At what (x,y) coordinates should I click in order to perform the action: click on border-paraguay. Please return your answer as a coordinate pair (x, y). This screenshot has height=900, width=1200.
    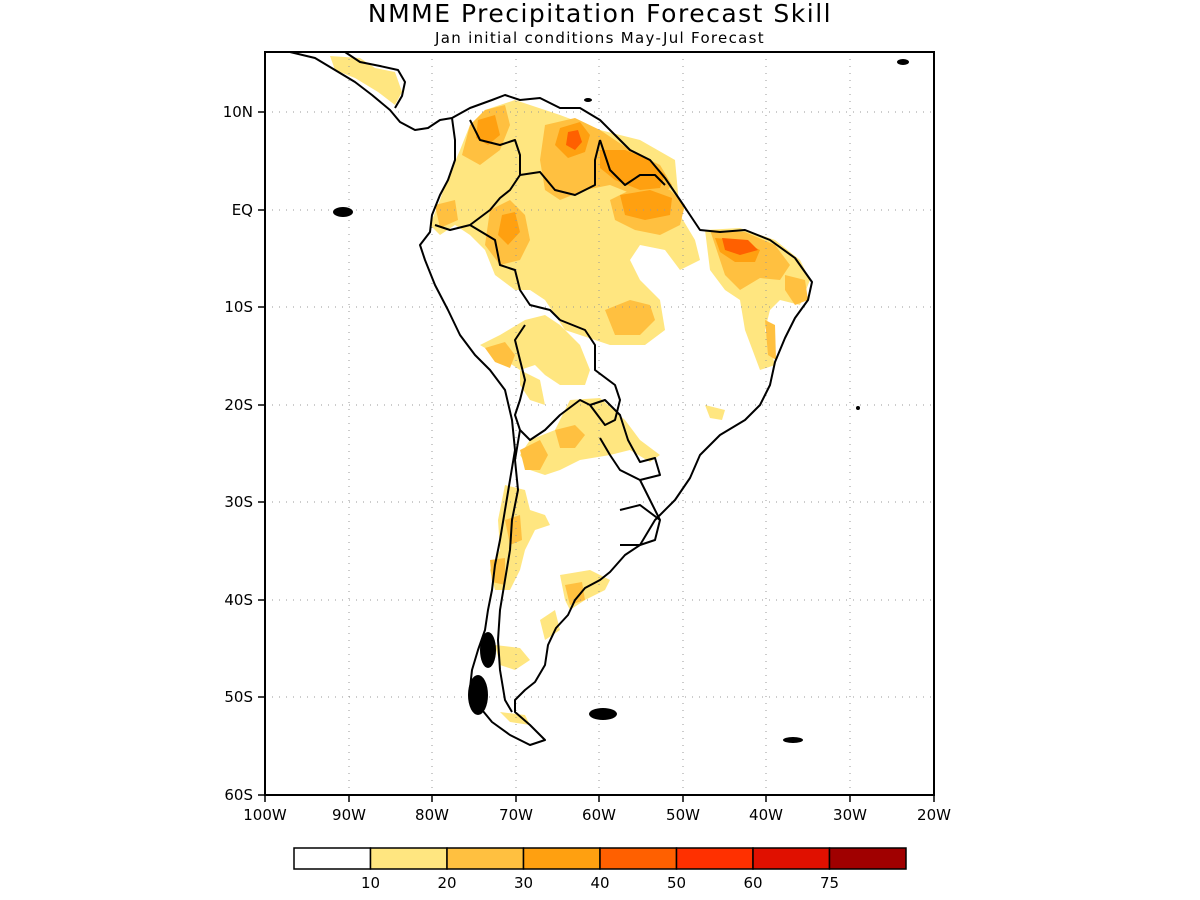
    Looking at the image, I should click on (625, 440).